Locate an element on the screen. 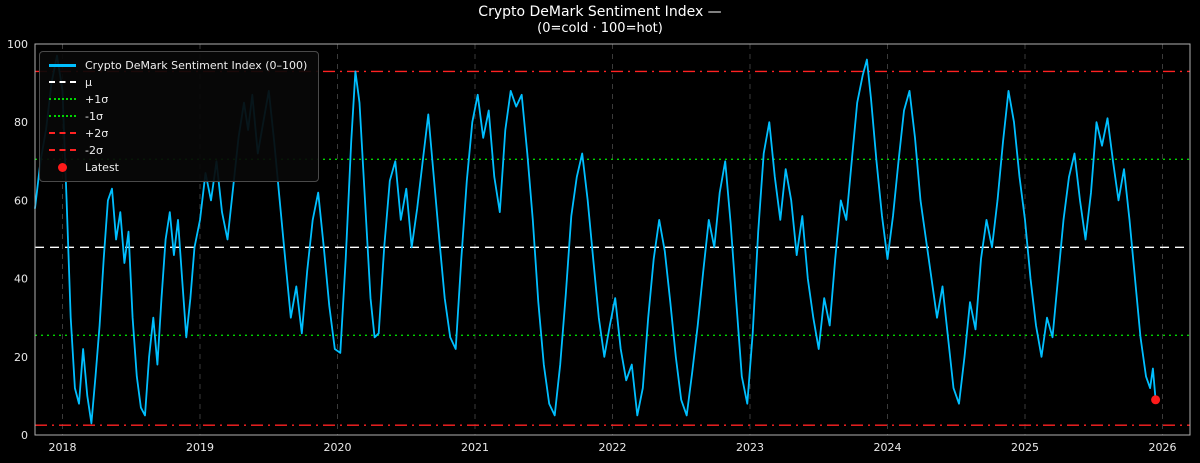  x-tick-label: 2023 is located at coordinates (750, 447).